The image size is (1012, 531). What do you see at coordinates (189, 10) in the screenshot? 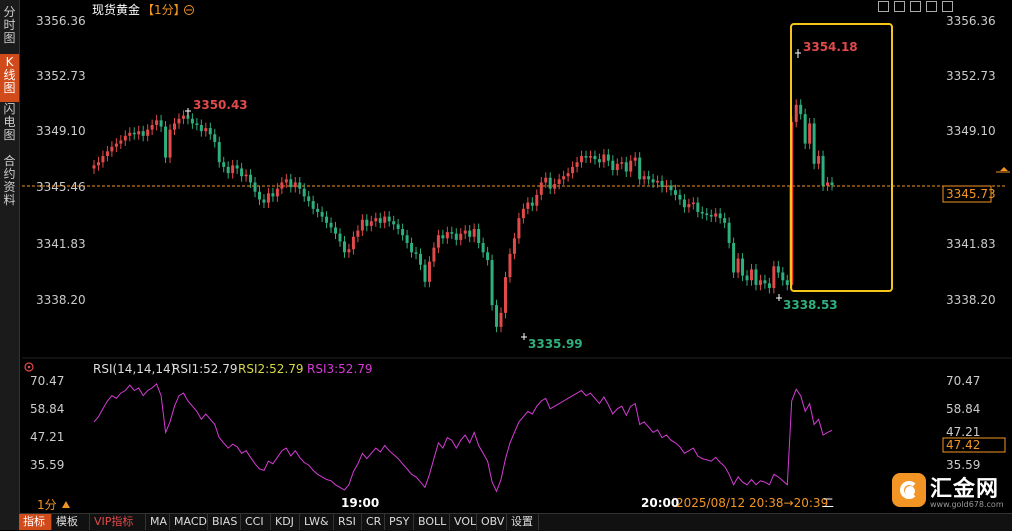
I see `circle-plus-icon` at bounding box center [189, 10].